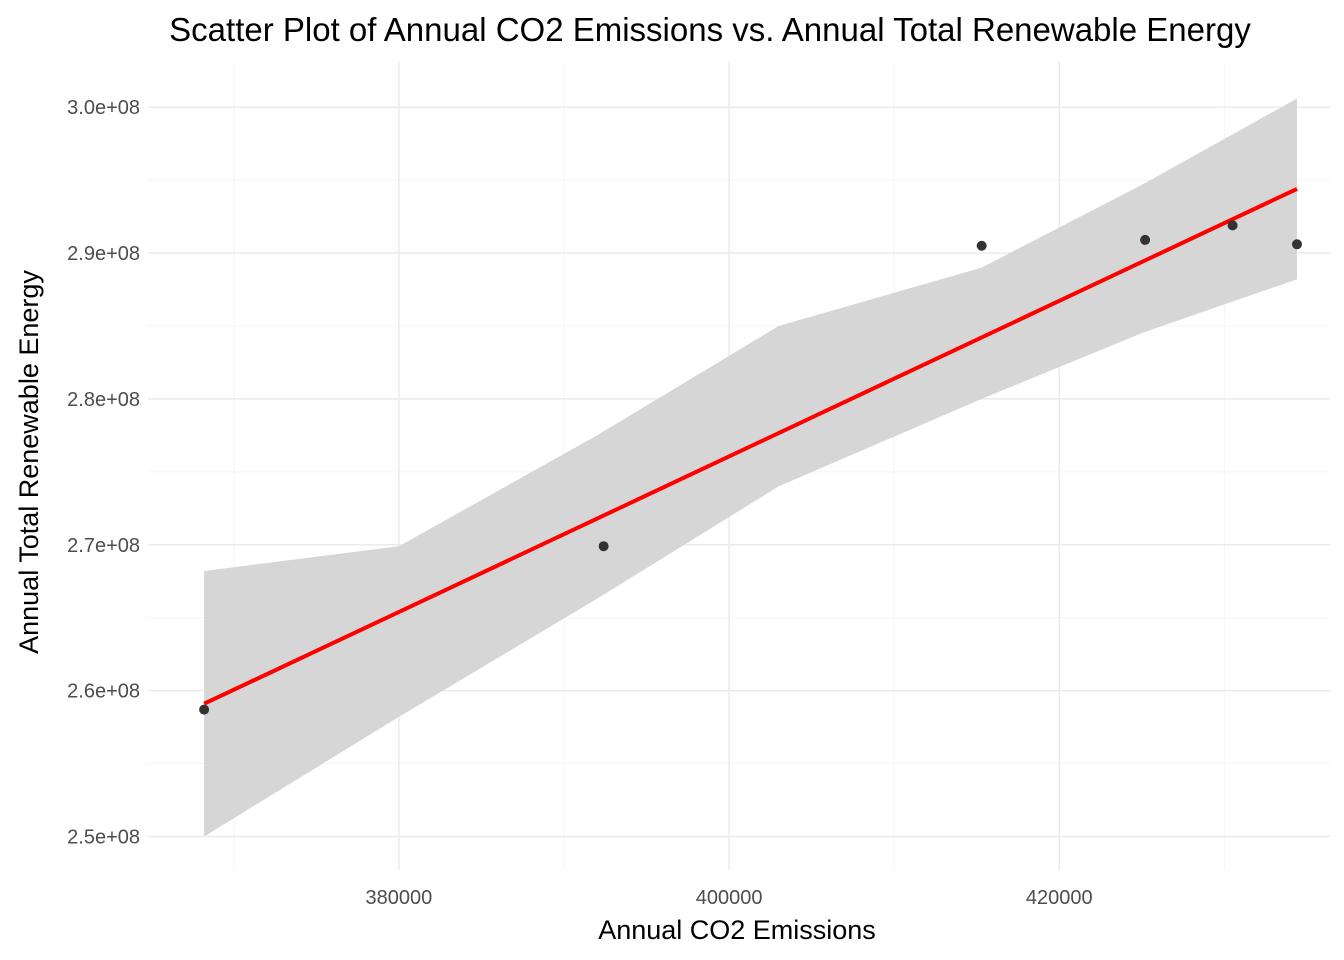 The width and height of the screenshot is (1344, 960). What do you see at coordinates (103, 108) in the screenshot?
I see `y-tick-label: 3.0e+08` at bounding box center [103, 108].